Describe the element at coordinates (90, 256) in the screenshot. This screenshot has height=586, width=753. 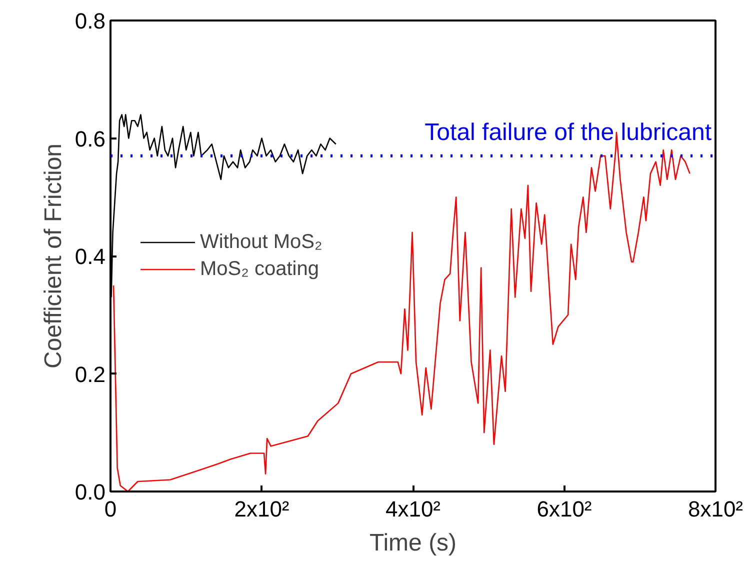
I see `y-tick-label: 0.4` at that location.